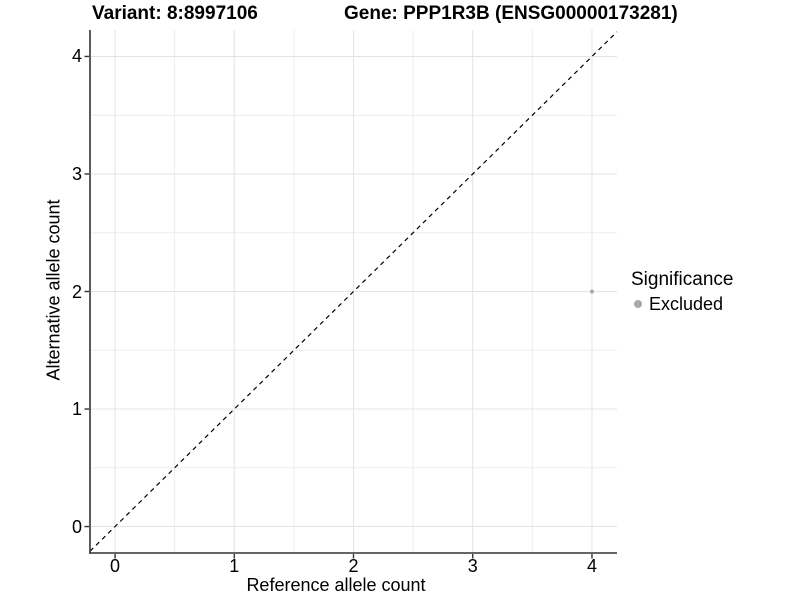 The image size is (800, 600). Describe the element at coordinates (591, 566) in the screenshot. I see `x-tick-label: 4` at that location.